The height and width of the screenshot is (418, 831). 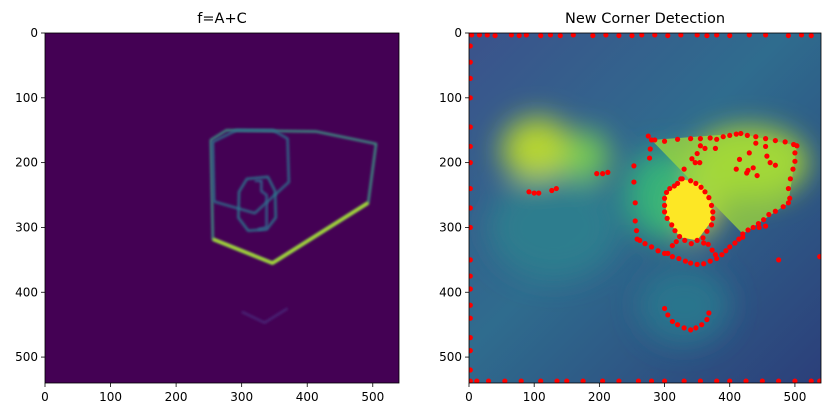 I want to click on y-tick-label: 100, so click(x=26, y=98).